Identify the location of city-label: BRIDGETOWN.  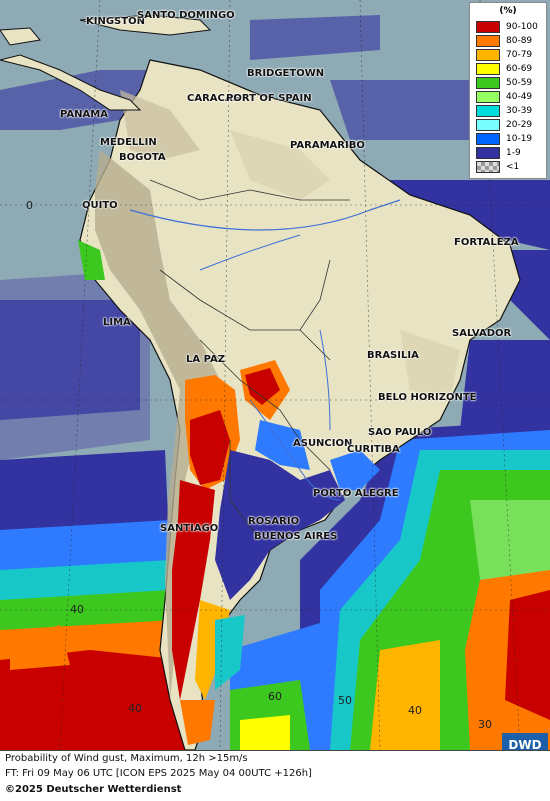
(286, 73).